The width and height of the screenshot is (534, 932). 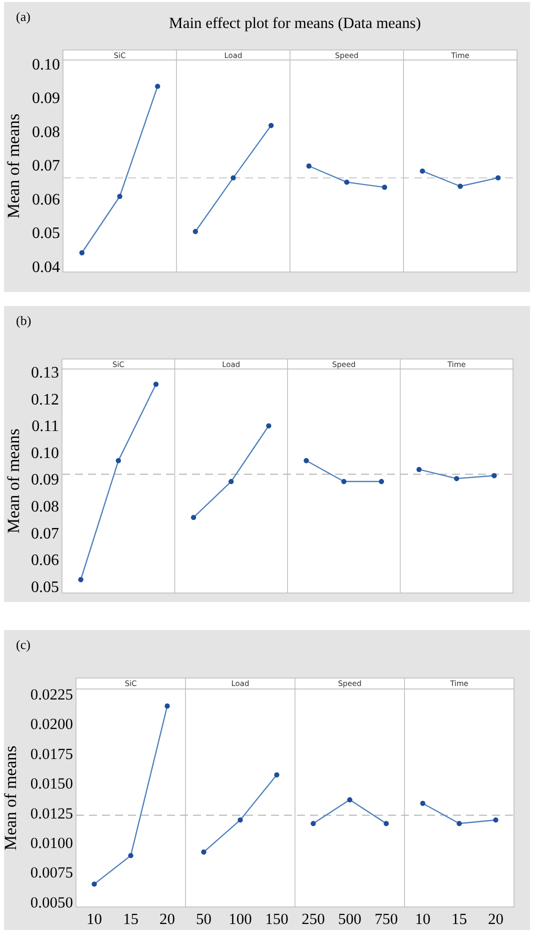 What do you see at coordinates (52, 813) in the screenshot?
I see `y-tick-label: 0.0125` at bounding box center [52, 813].